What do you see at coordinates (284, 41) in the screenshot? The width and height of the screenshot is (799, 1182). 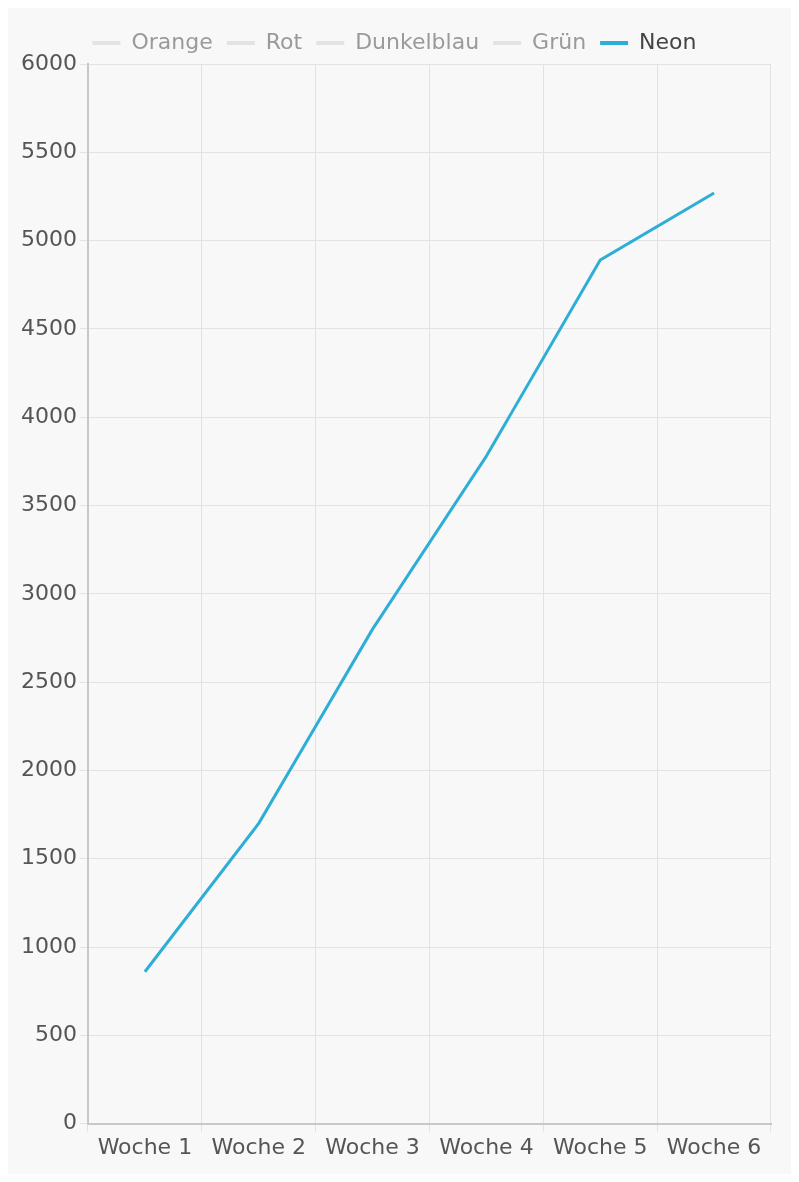 I see `legend-label: Rot` at bounding box center [284, 41].